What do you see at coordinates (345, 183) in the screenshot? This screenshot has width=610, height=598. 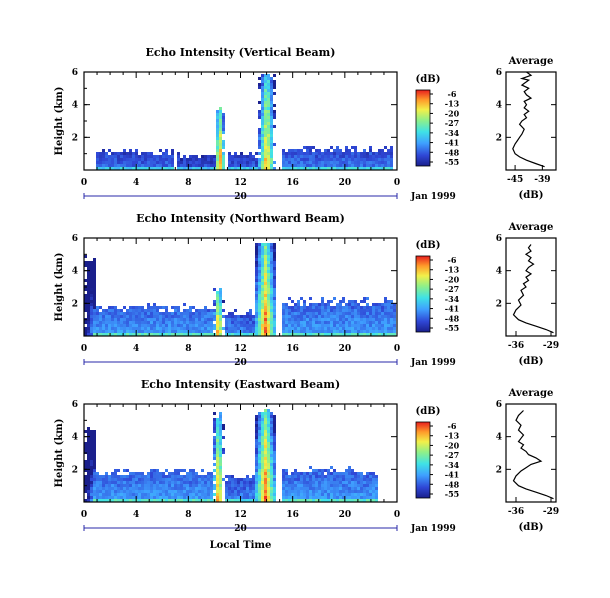 I see `x-tick-label: 20` at bounding box center [345, 183].